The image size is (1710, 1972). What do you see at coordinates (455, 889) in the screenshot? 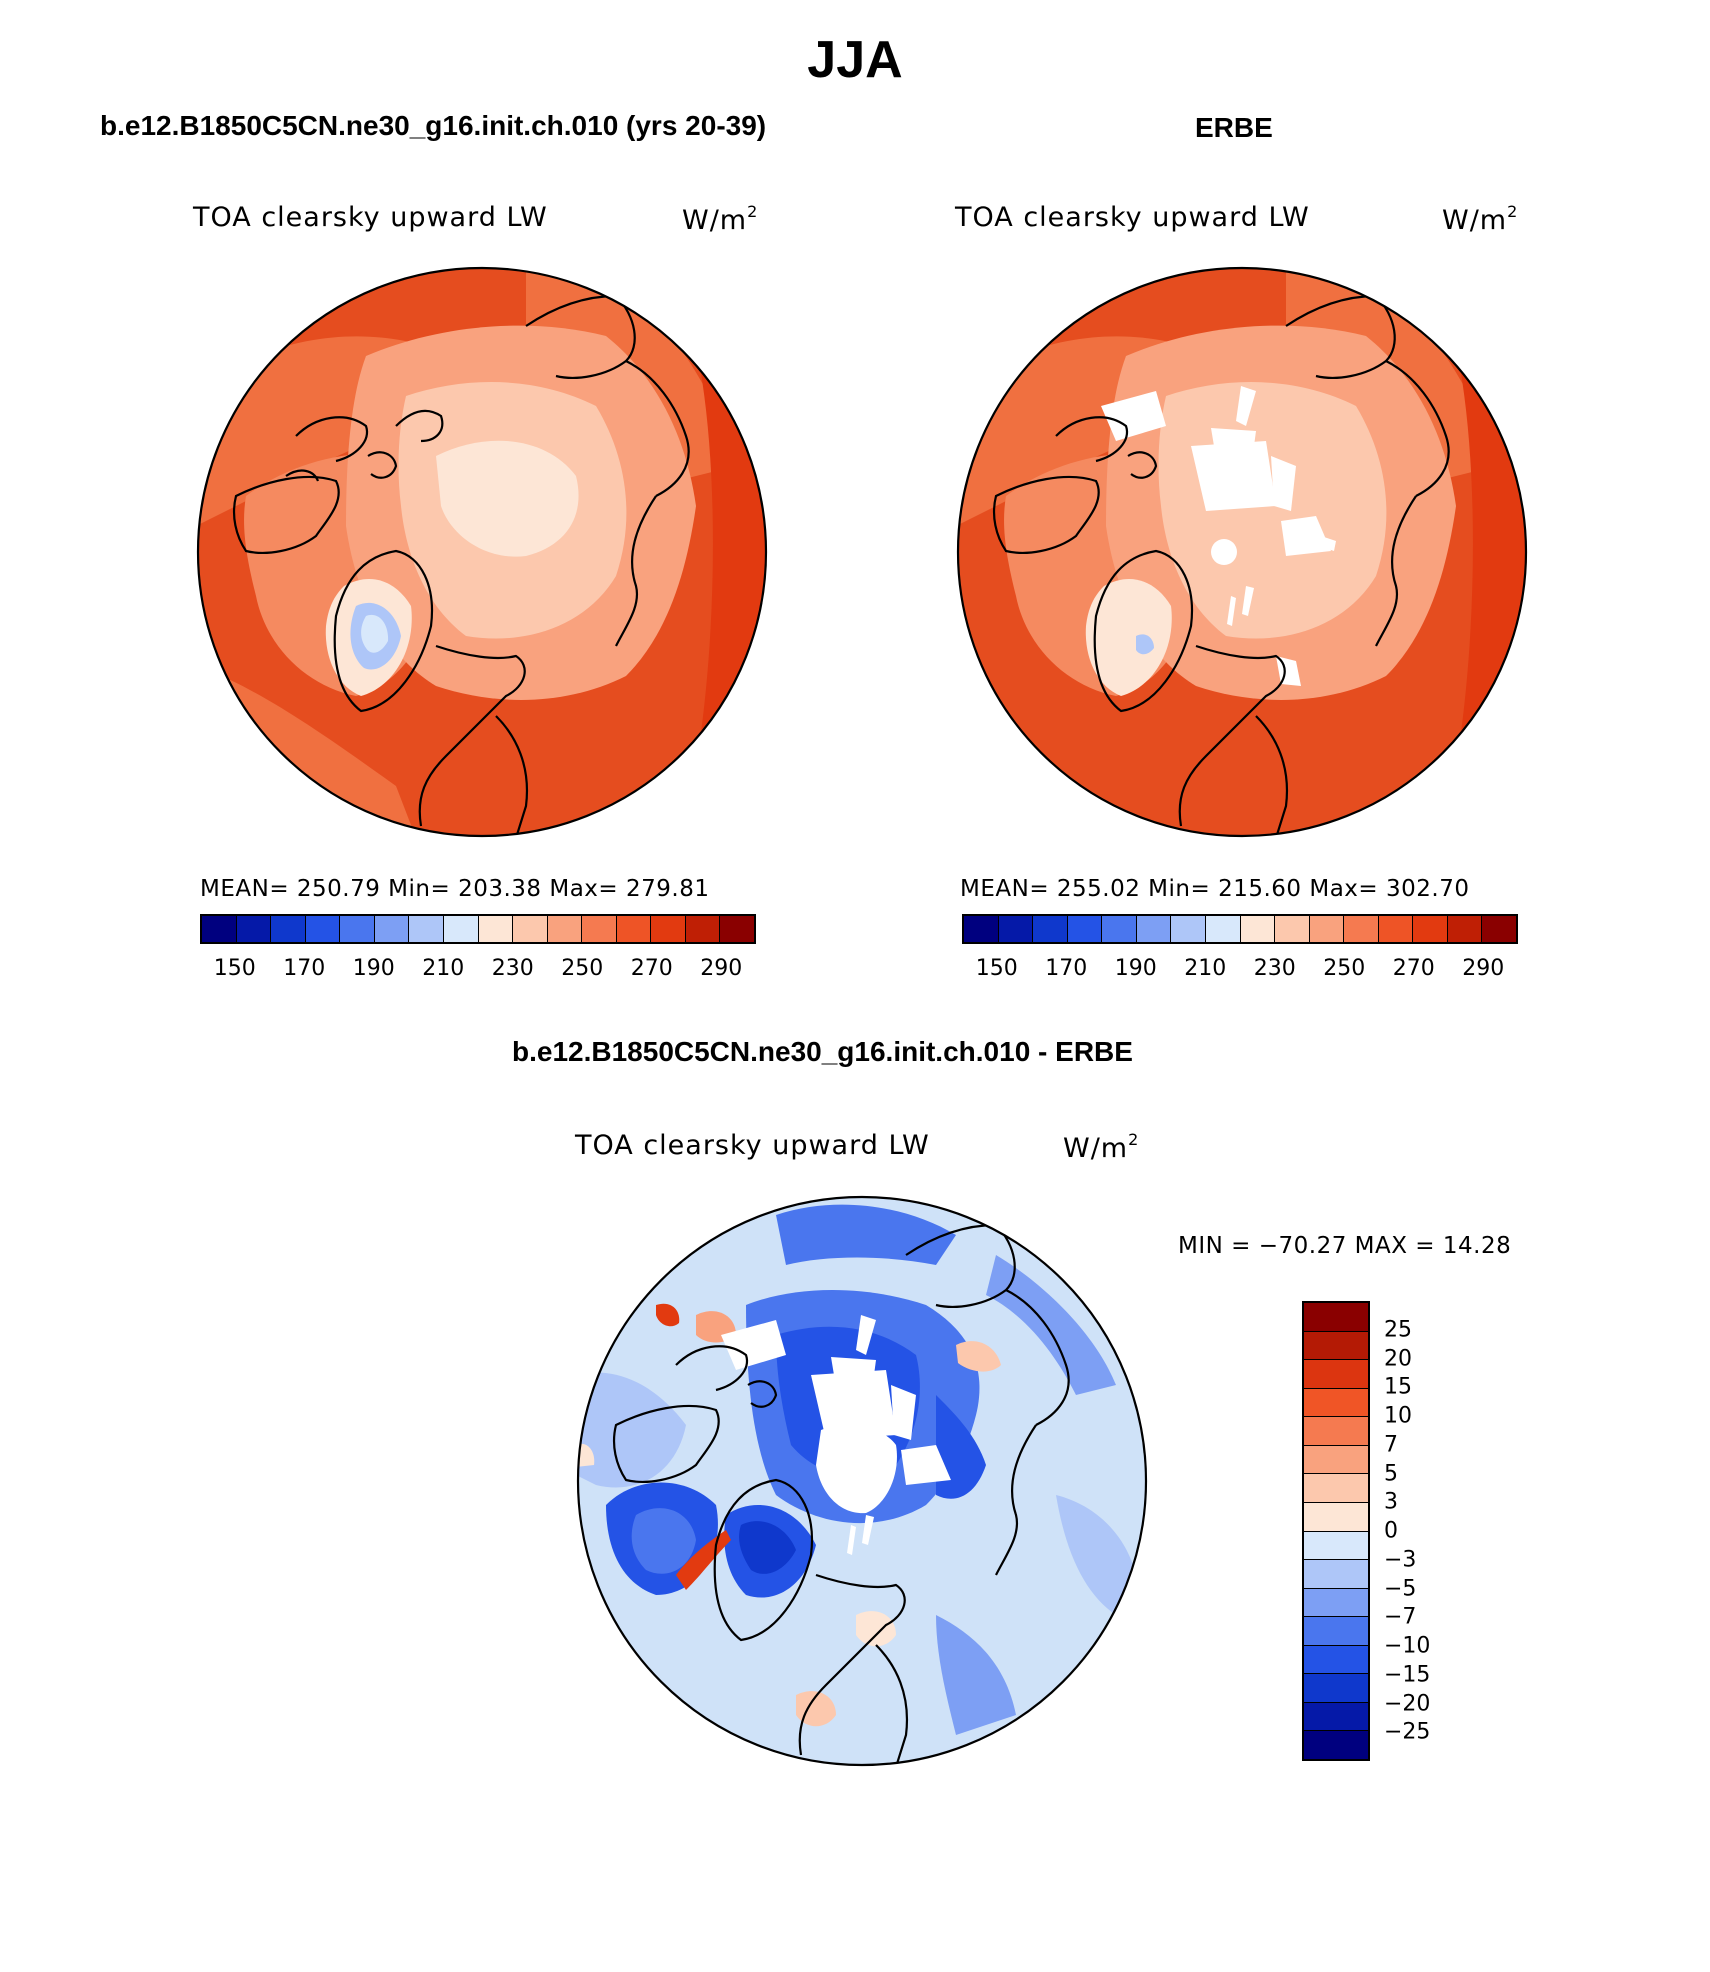
I see `panel1-stats: MEAN= 250.79 Min= 203.38 Max= 279.81` at bounding box center [455, 889].